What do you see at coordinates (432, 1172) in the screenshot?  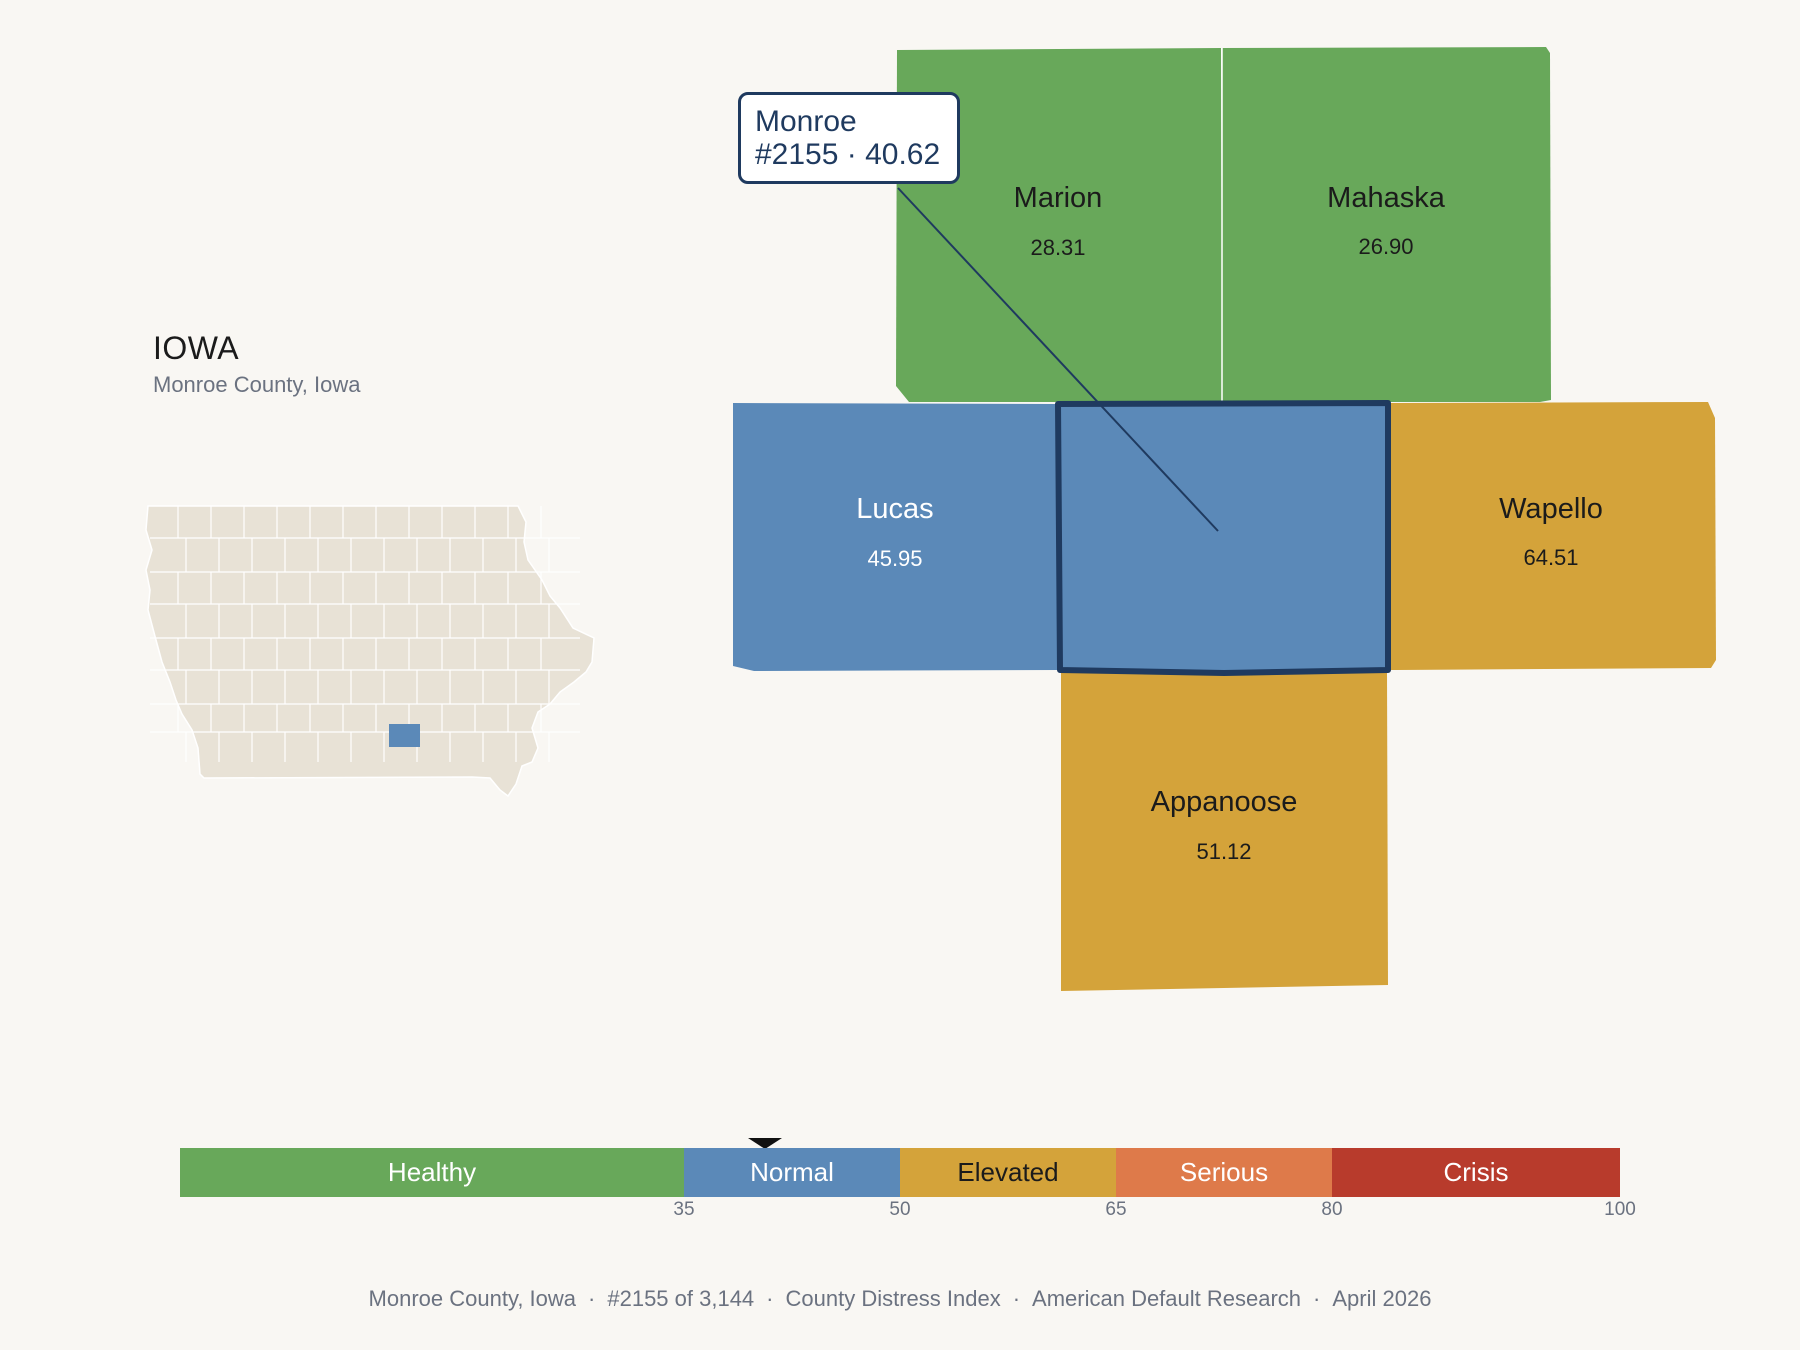 I see `legend-segment-healthy: Healthy` at bounding box center [432, 1172].